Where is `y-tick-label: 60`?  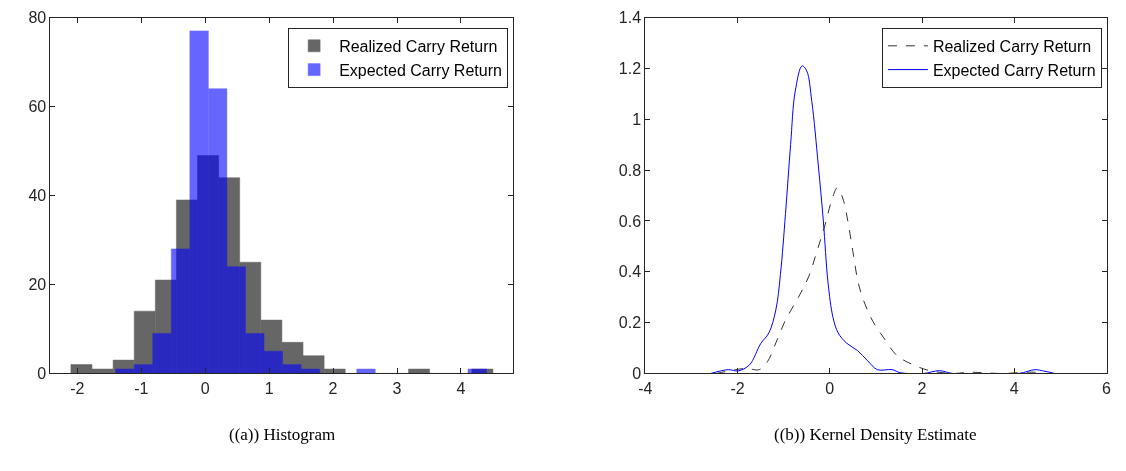 y-tick-label: 60 is located at coordinates (37, 107).